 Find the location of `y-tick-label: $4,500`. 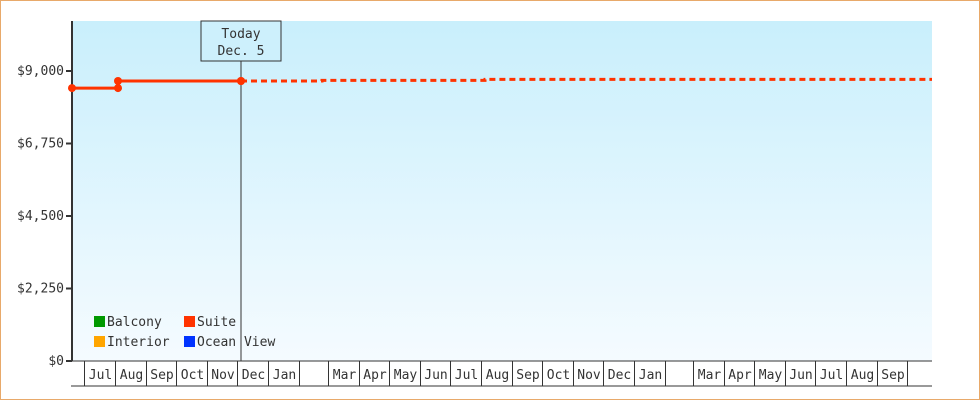

y-tick-label: $4,500 is located at coordinates (40, 216).